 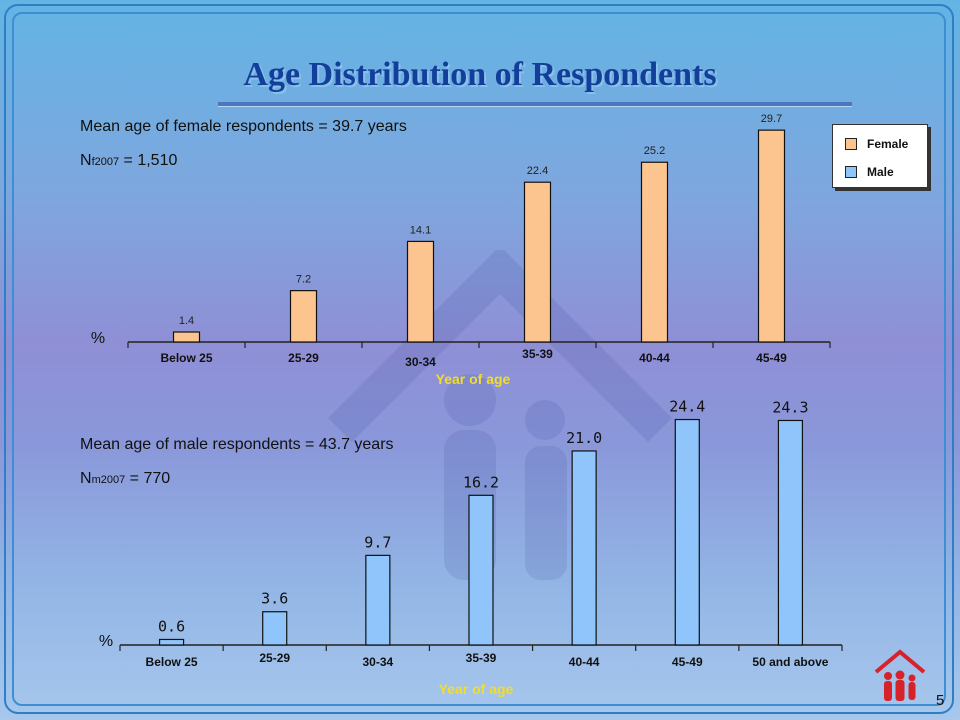 I want to click on male-category-label: 45-49, so click(x=687, y=662).